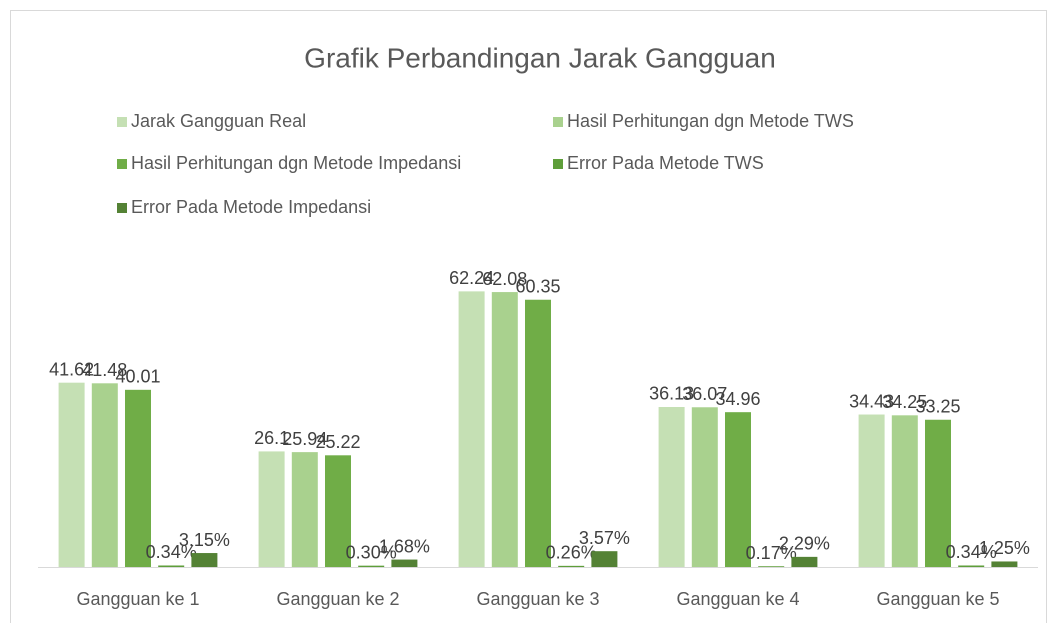 The height and width of the screenshot is (623, 1057). What do you see at coordinates (704, 394) in the screenshot?
I see `data-label: 36.07` at bounding box center [704, 394].